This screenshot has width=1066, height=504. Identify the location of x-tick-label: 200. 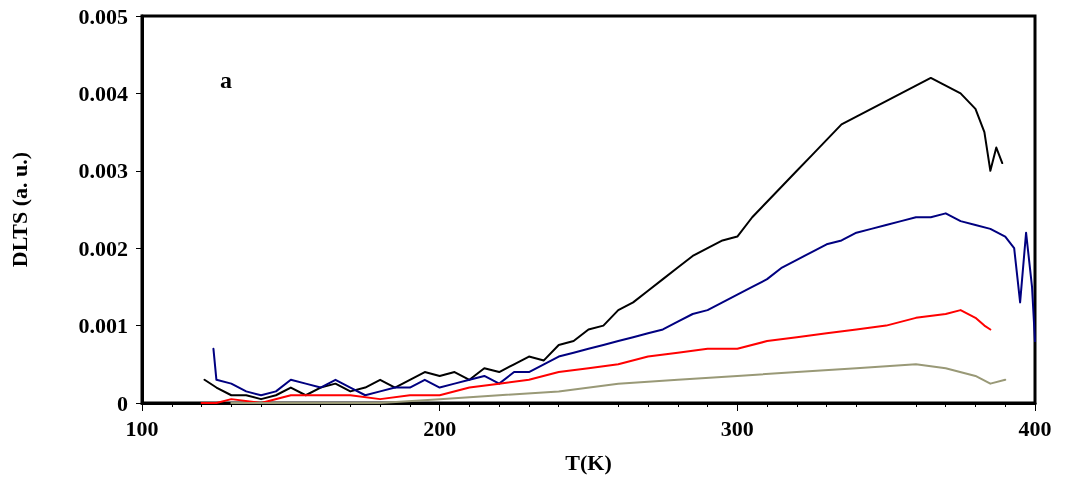
(440, 428).